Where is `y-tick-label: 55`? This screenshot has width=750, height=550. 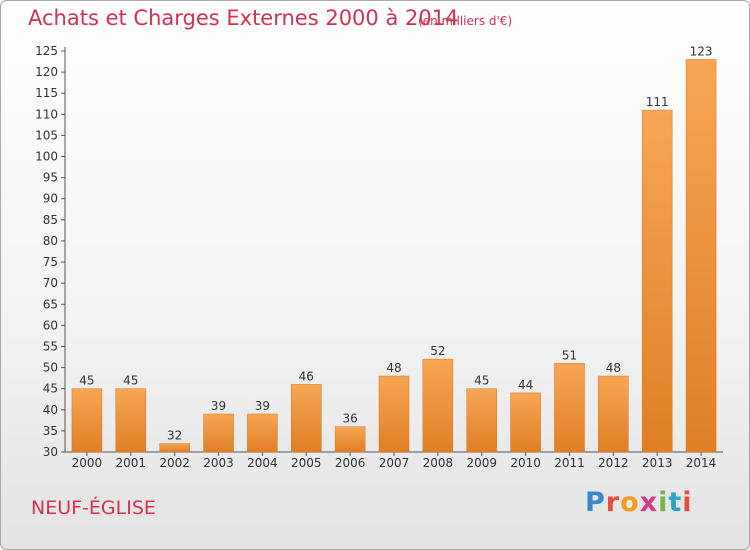
y-tick-label: 55 is located at coordinates (50, 346).